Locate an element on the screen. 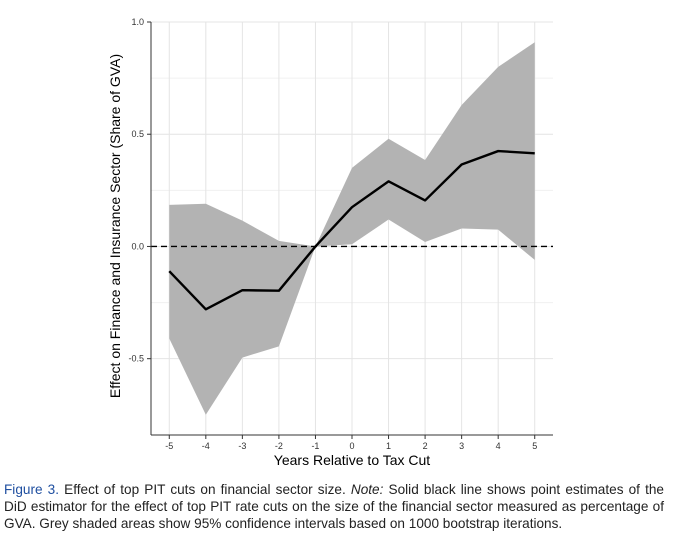 The height and width of the screenshot is (543, 681). x-tick-label: 4 is located at coordinates (498, 446).